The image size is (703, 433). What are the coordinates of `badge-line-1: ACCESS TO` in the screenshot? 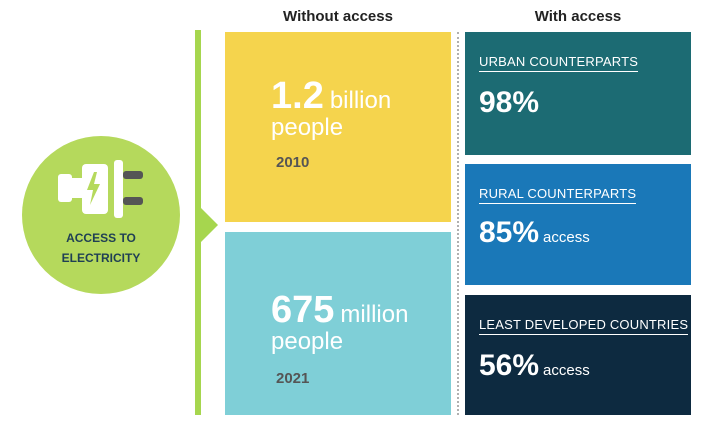 It's located at (101, 238).